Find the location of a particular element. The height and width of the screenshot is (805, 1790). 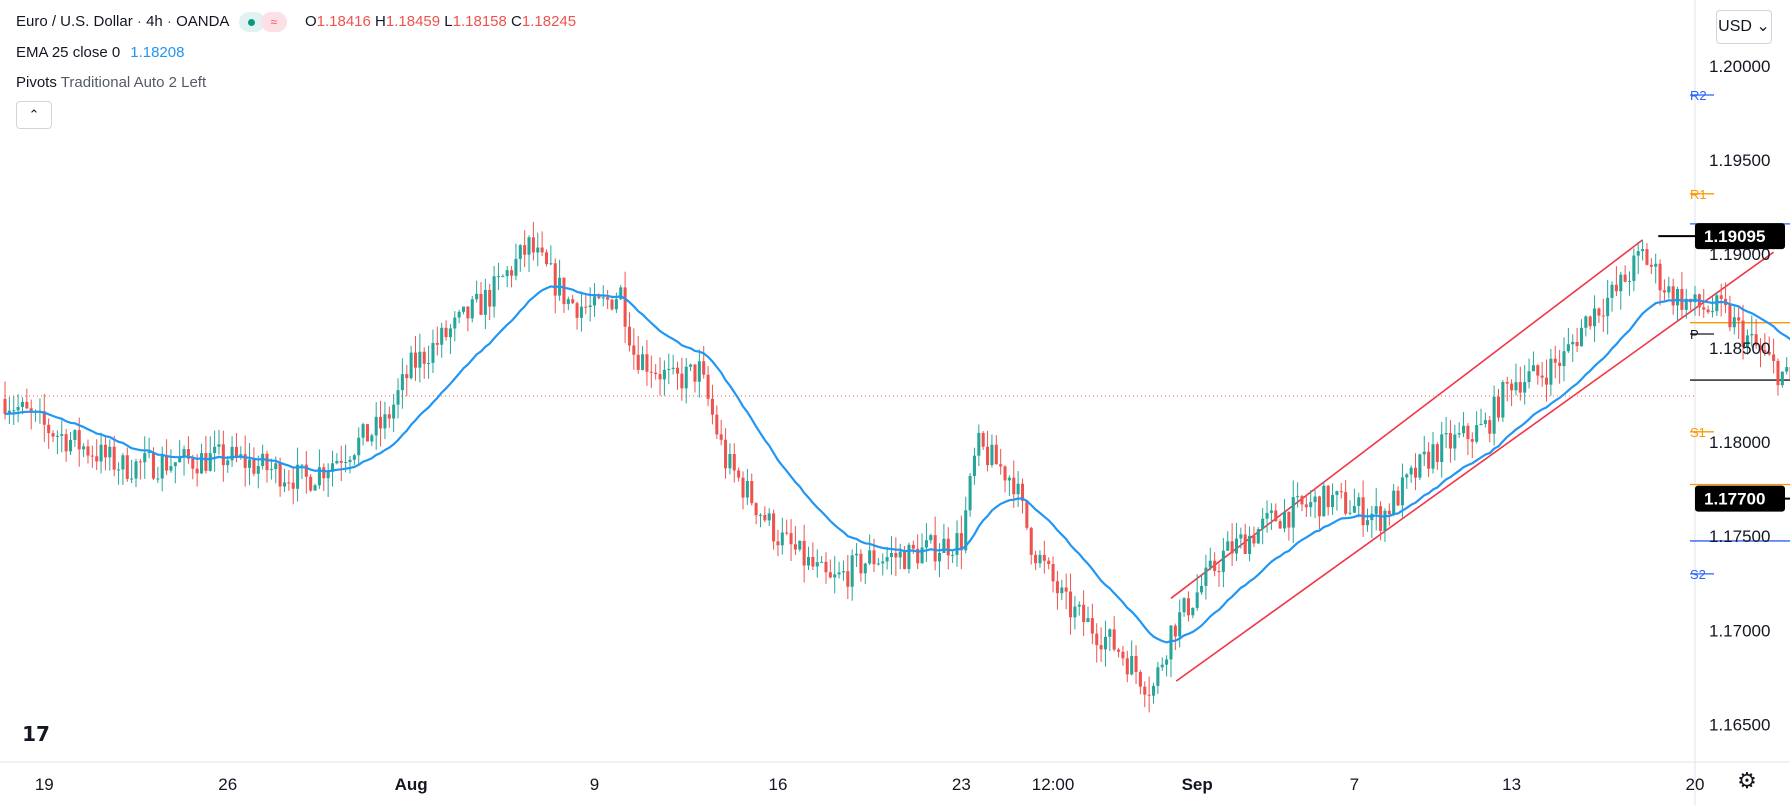

ema-value: 1.18208 is located at coordinates (157, 52).